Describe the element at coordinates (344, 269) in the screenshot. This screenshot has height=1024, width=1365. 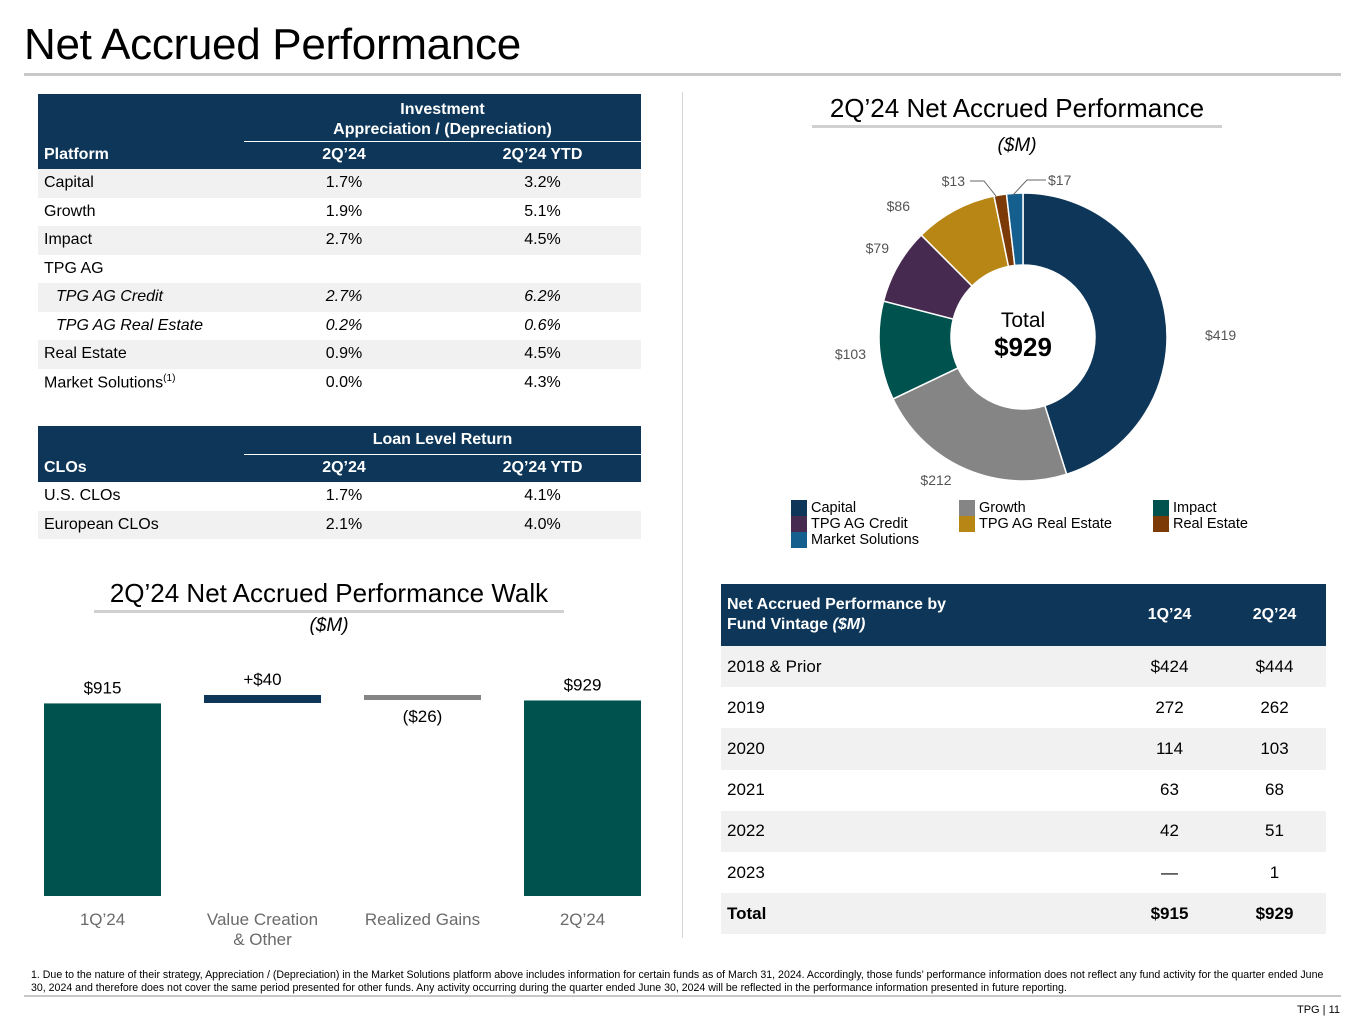
I see `q-value` at that location.